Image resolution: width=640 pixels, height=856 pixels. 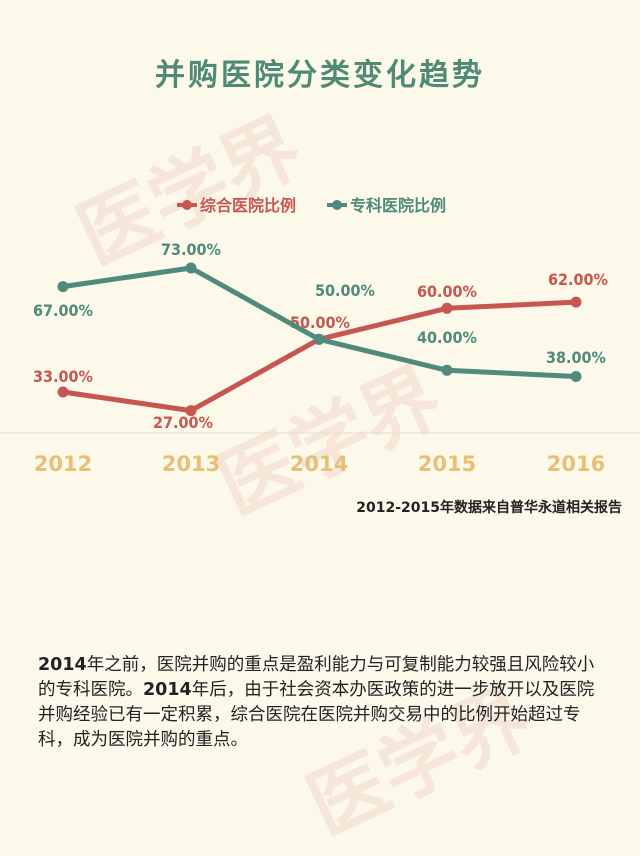 I want to click on x-tick-label: 2014, so click(x=319, y=464).